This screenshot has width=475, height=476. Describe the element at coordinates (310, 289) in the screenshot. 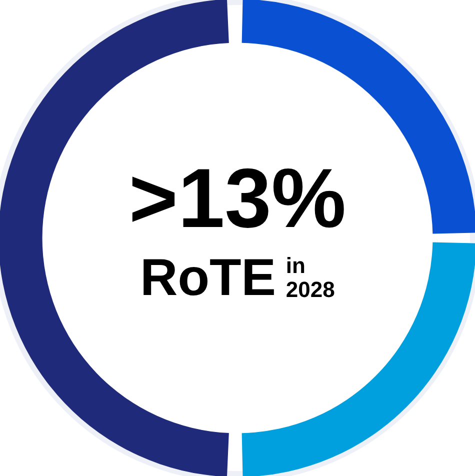

I see `text: 2028` at that location.